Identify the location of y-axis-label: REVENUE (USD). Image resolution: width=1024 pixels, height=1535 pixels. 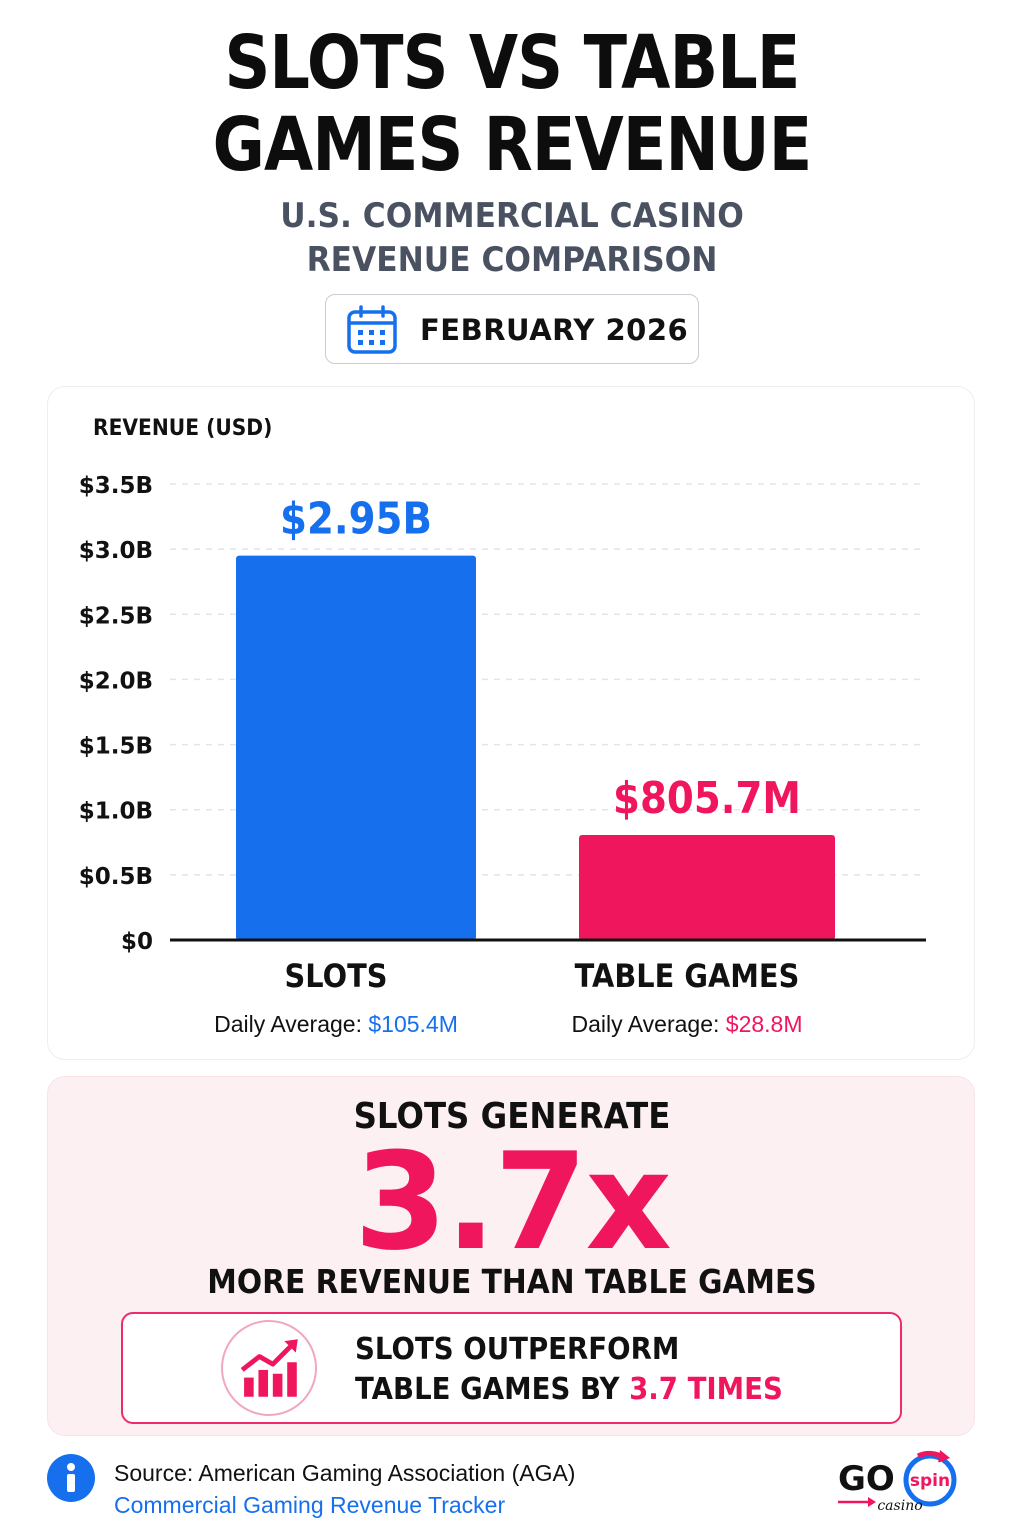
(182, 427).